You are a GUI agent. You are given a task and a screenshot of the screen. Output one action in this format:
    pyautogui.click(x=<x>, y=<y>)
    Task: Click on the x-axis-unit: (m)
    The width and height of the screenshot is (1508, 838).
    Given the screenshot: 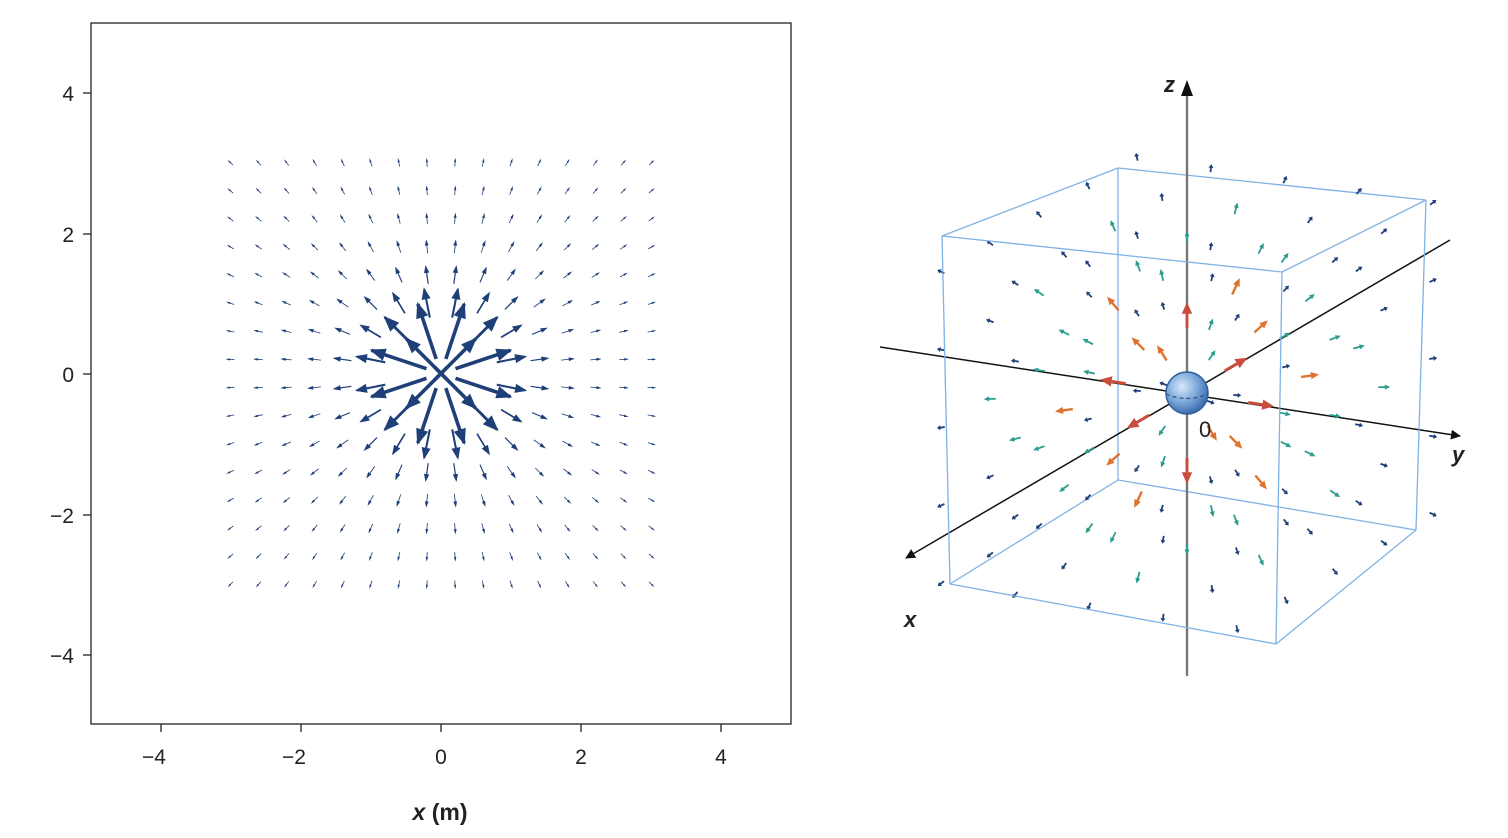 What is the action you would take?
    pyautogui.click(x=446, y=812)
    